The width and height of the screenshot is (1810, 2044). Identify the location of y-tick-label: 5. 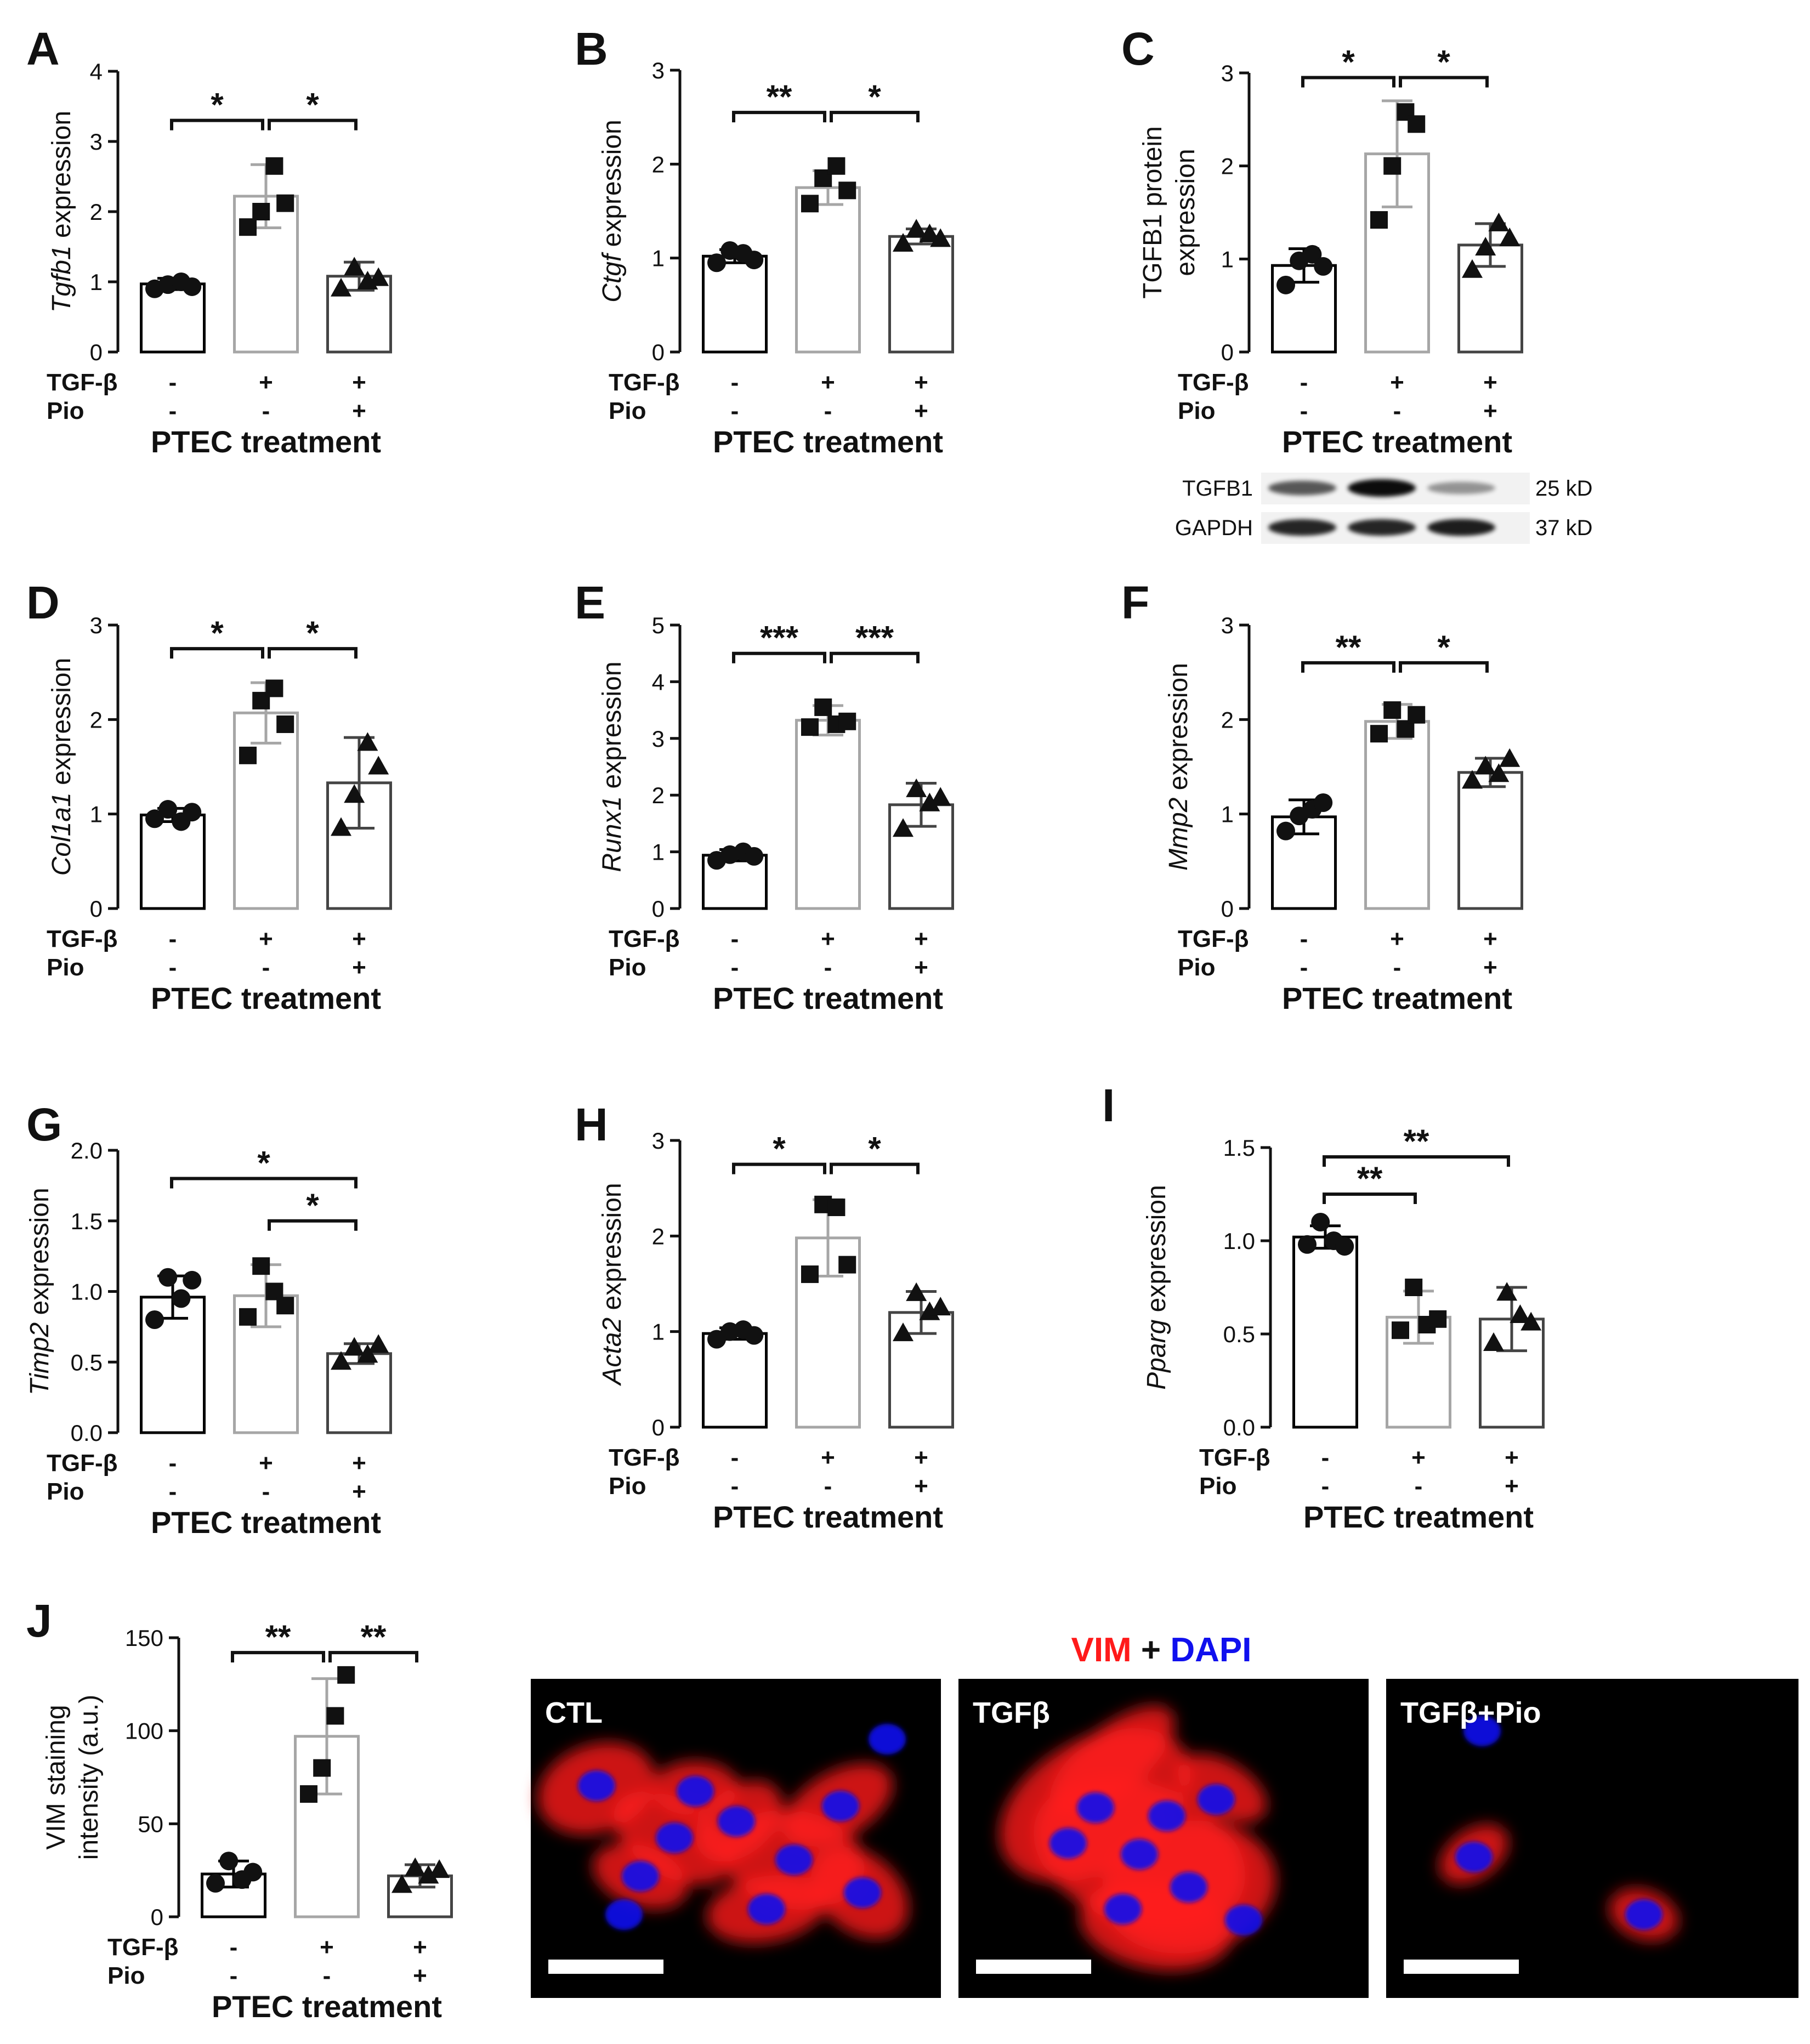
(658, 625).